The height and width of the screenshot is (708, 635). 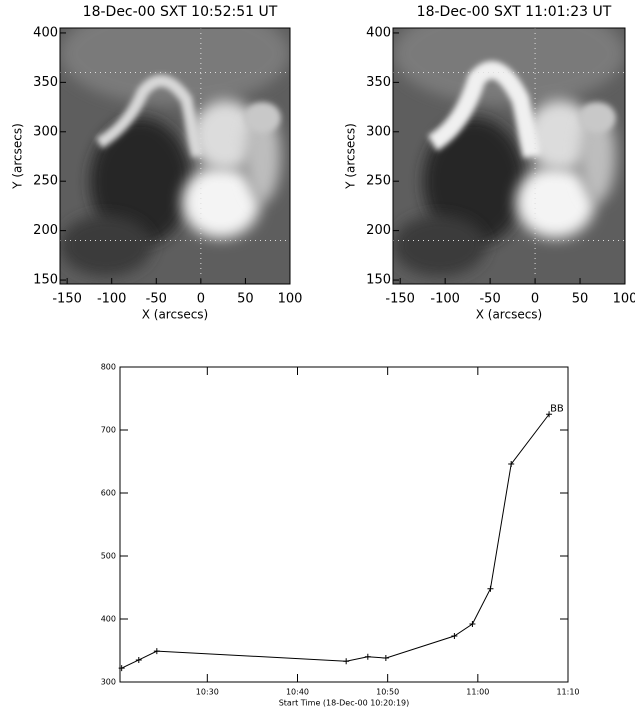 I want to click on annotation: BB, so click(x=557, y=408).